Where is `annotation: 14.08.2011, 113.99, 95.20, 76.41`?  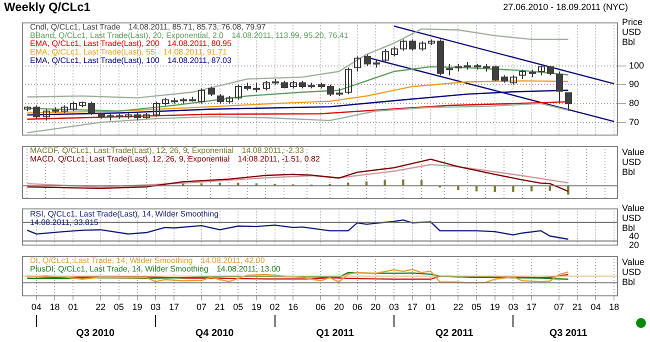 annotation: 14.08.2011, 113.99, 95.20, 76.41 is located at coordinates (290, 35).